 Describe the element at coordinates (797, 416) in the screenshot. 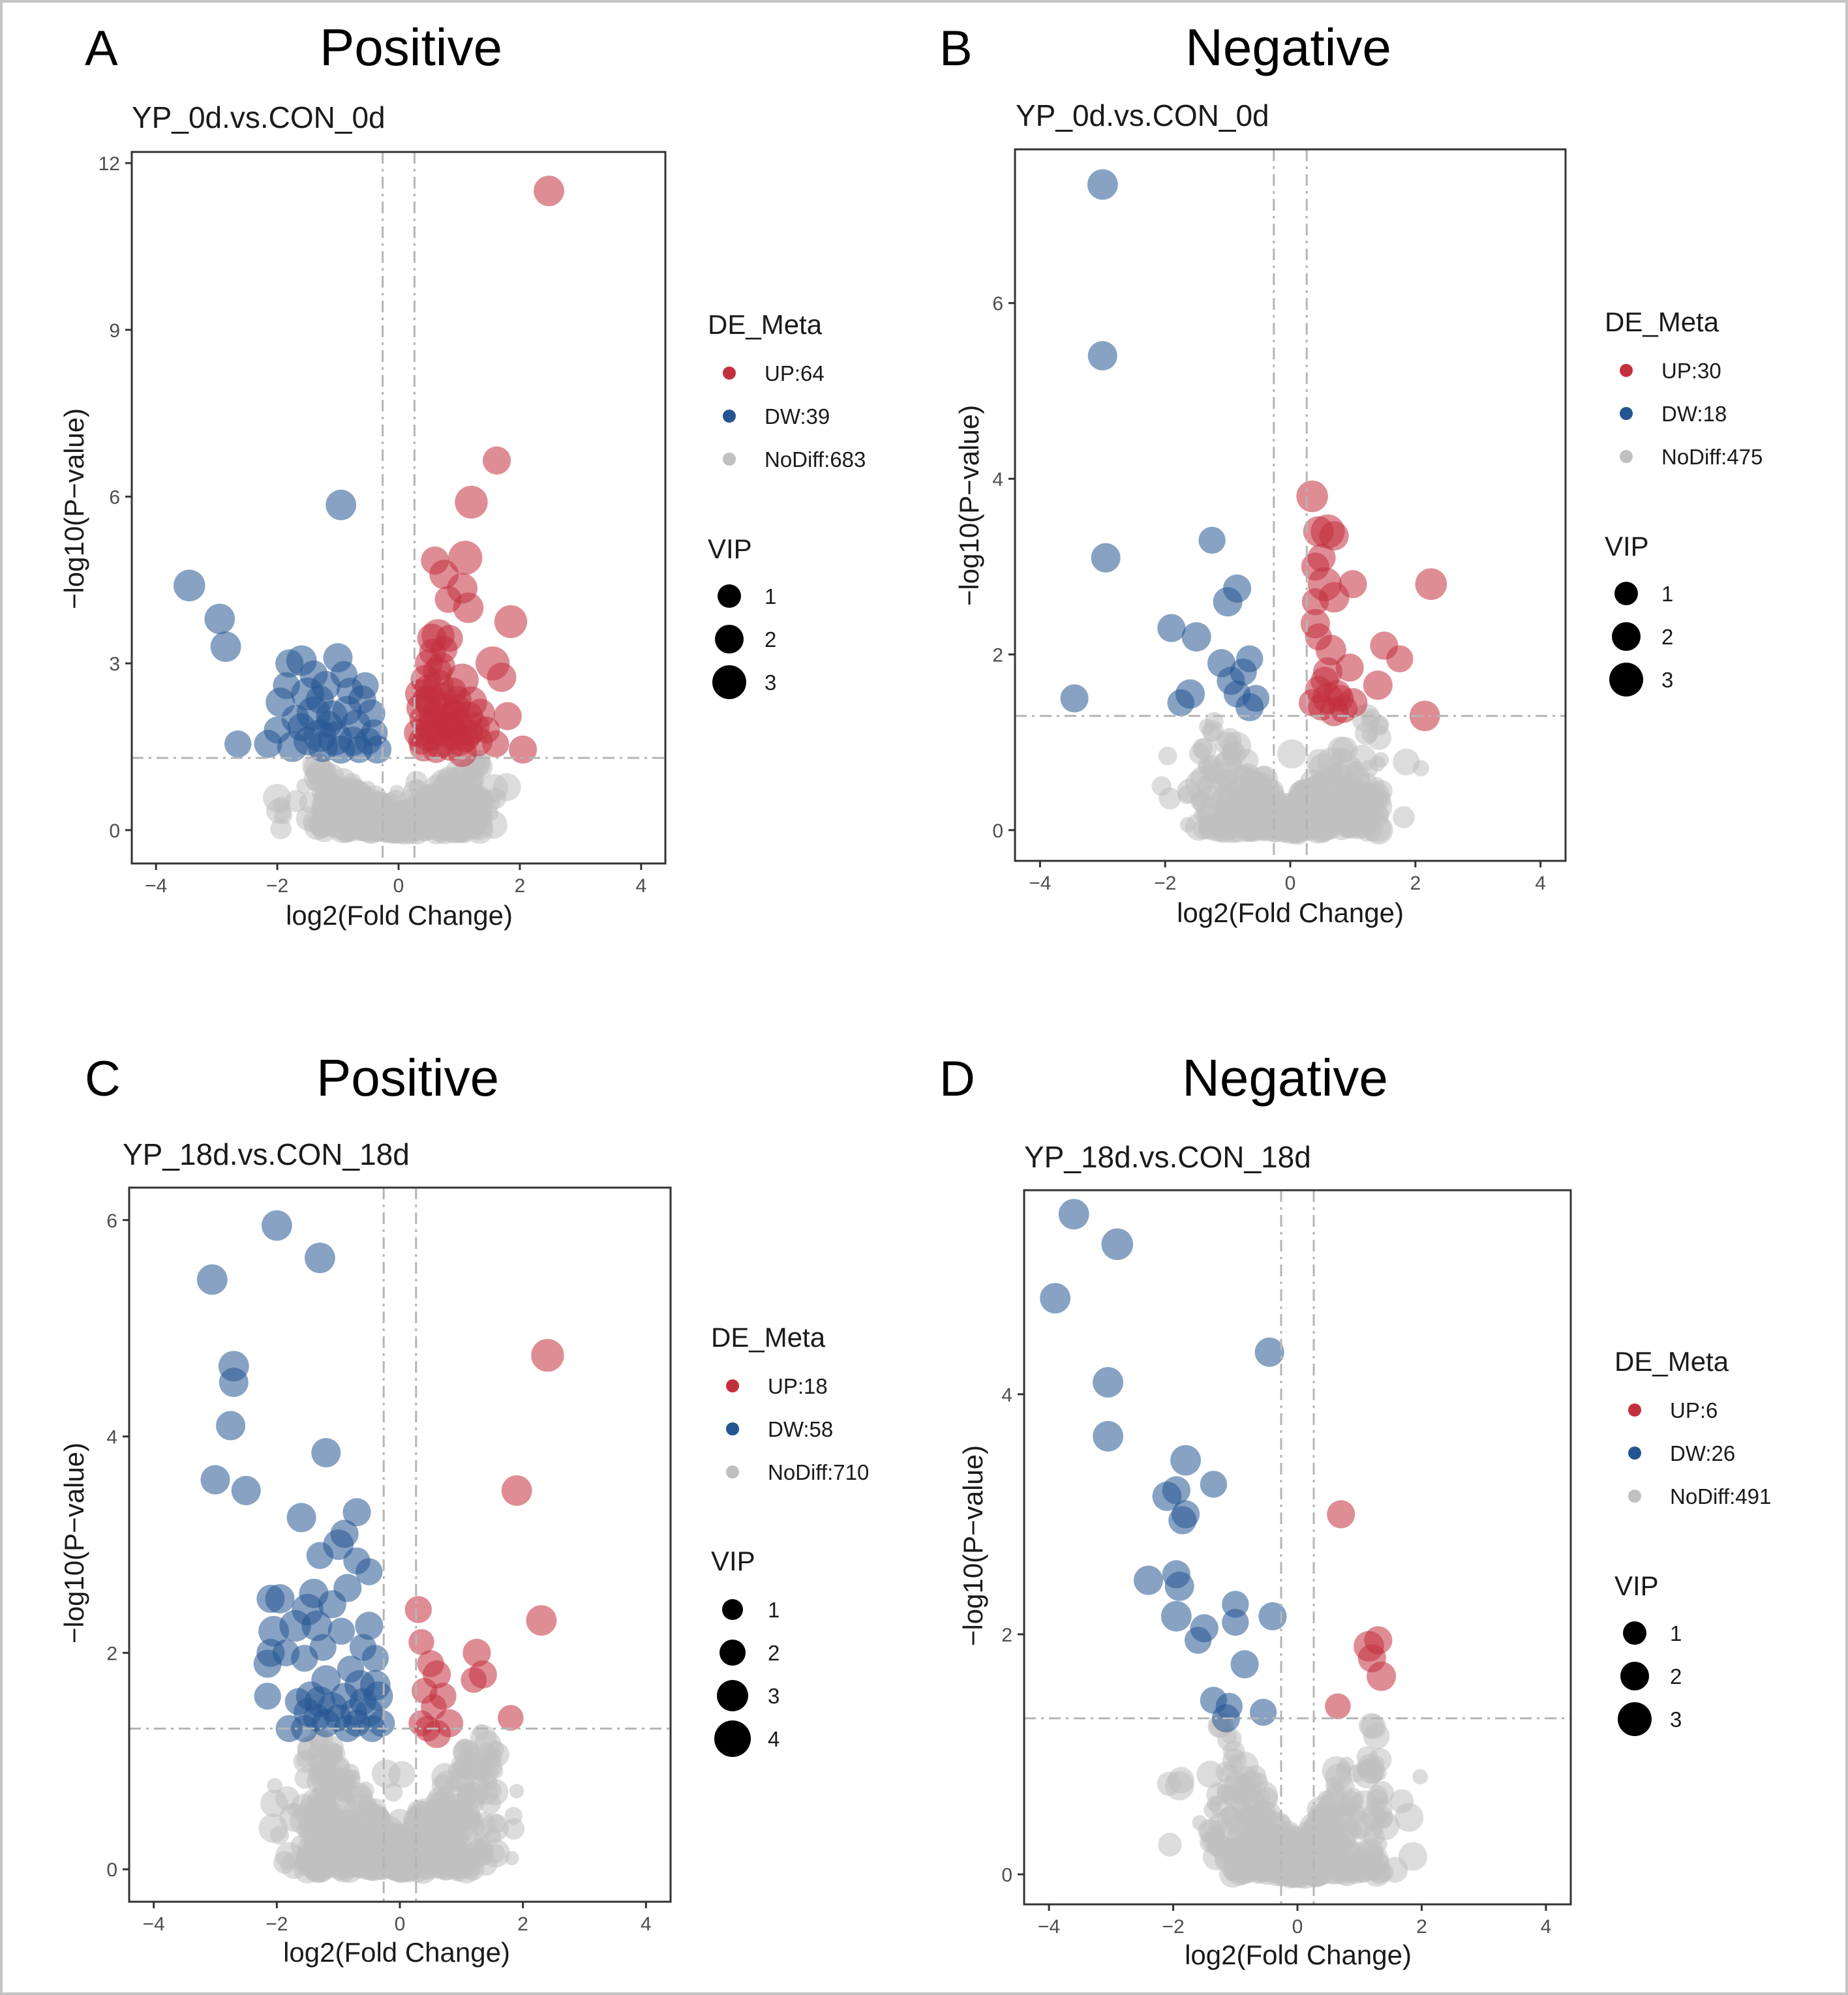

I see `legend-down-label: DW:39` at that location.